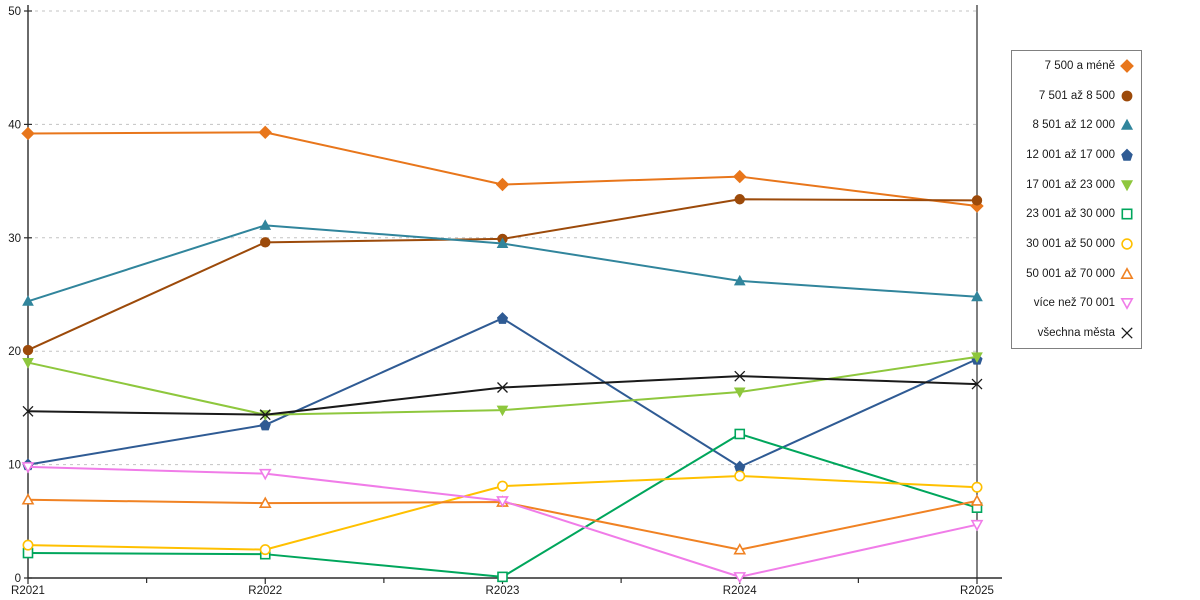 This screenshot has width=1200, height=600. I want to click on x-tick-label: R2025, so click(977, 591).